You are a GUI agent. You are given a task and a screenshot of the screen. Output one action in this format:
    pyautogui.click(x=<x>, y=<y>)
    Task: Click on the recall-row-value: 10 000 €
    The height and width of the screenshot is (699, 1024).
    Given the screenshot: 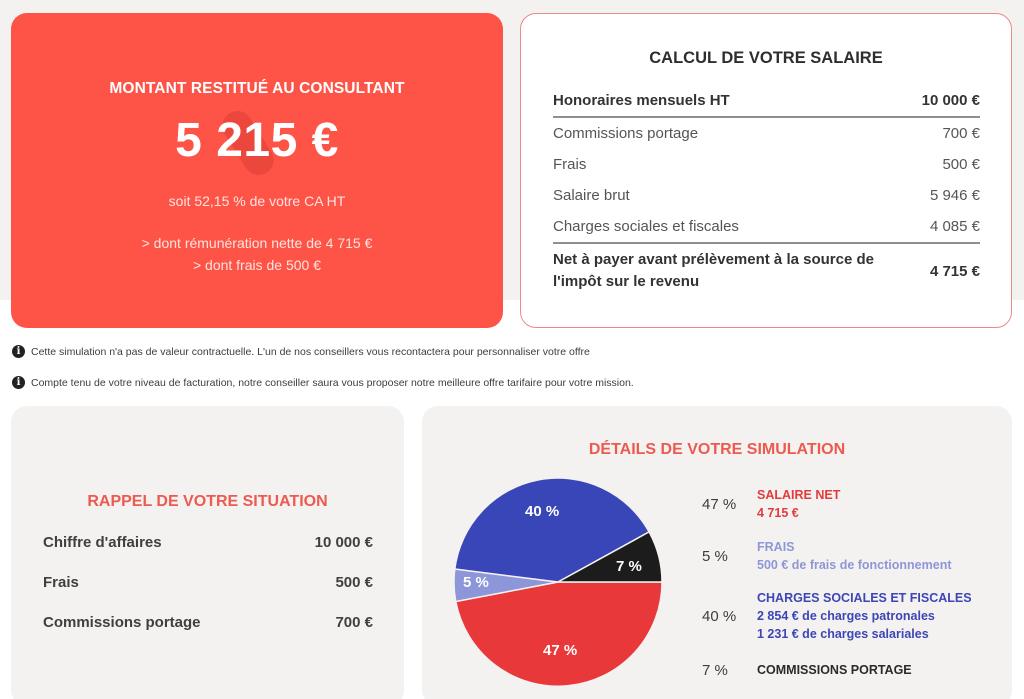 What is the action you would take?
    pyautogui.click(x=343, y=542)
    